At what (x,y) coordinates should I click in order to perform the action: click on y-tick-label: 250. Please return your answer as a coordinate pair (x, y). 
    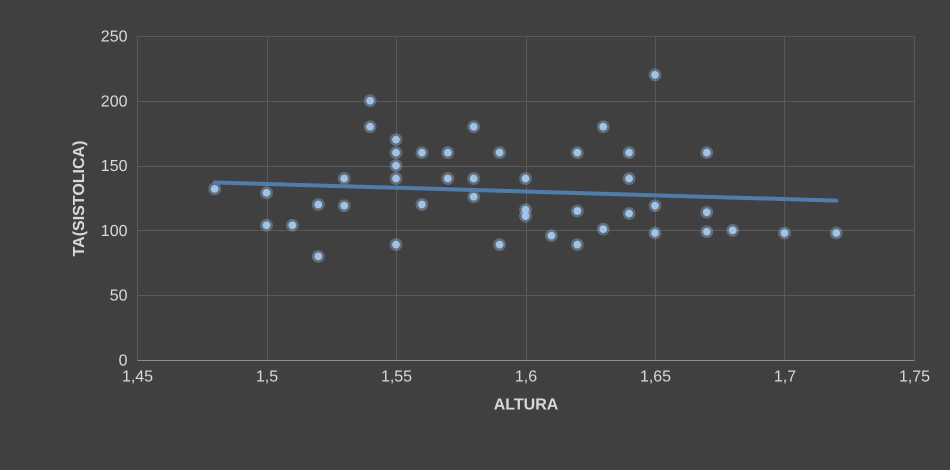
    Looking at the image, I should click on (114, 37).